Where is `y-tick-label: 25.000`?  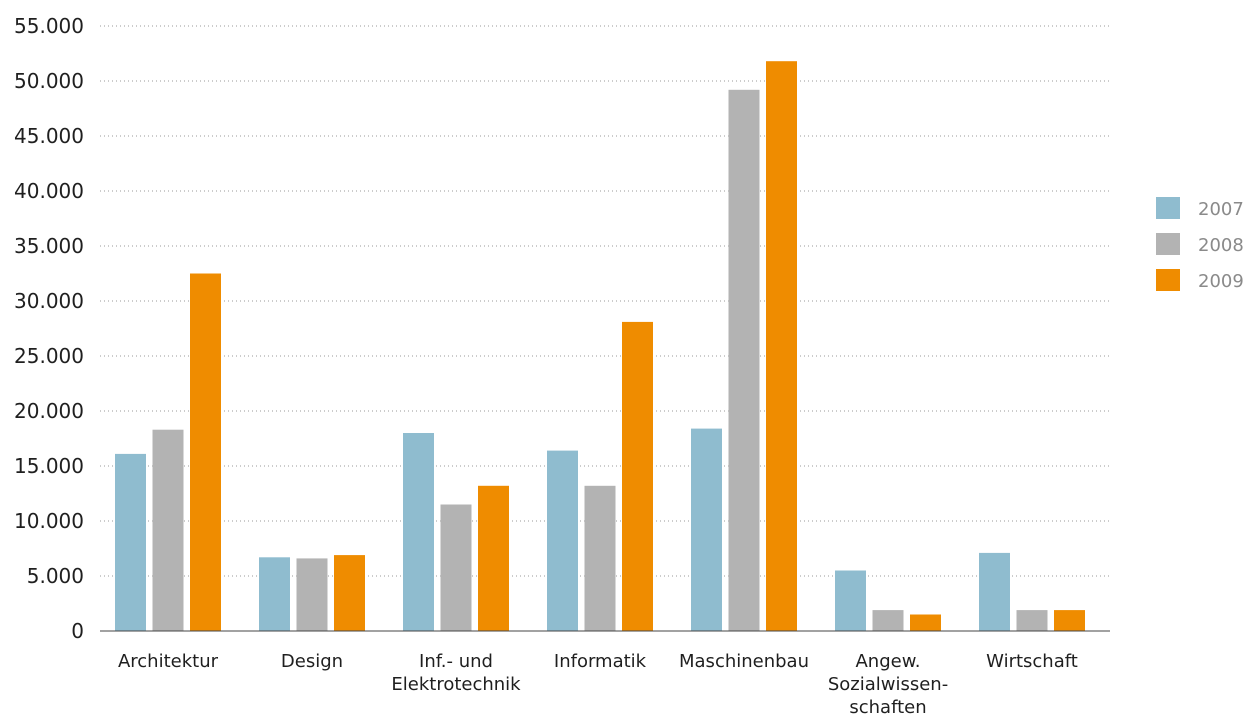
y-tick-label: 25.000 is located at coordinates (49, 356).